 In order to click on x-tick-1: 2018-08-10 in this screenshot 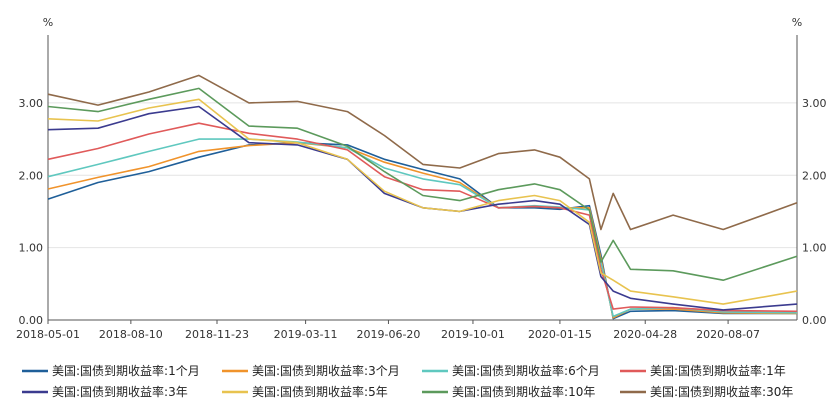, I will do `click(131, 334)`.